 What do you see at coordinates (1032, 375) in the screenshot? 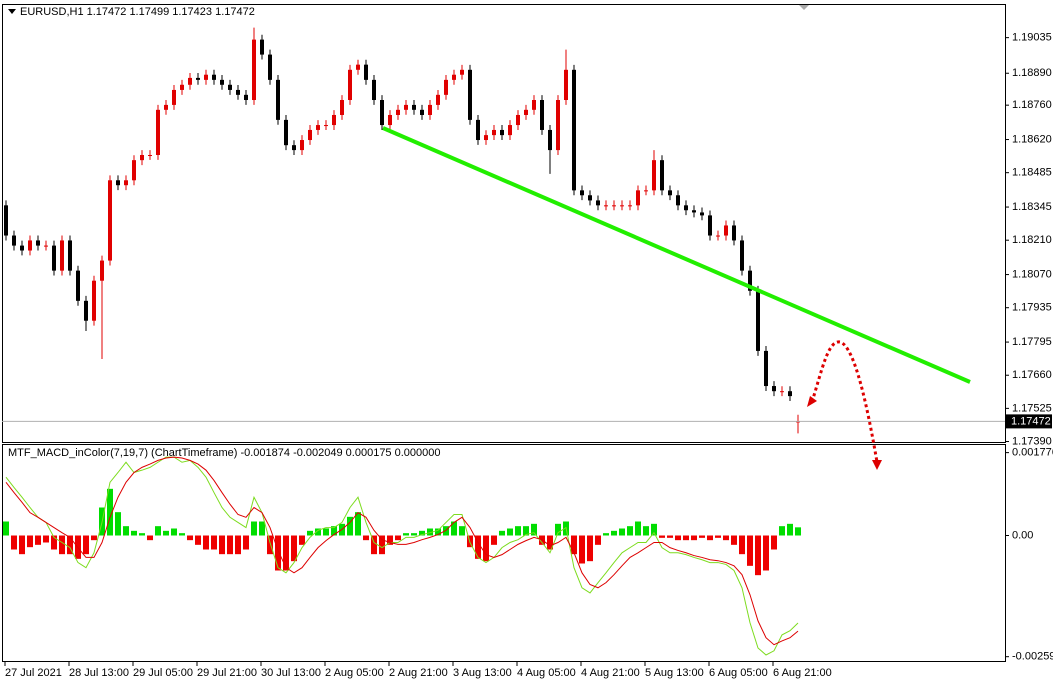
I see `y-tick-label: 1.17660` at bounding box center [1032, 375].